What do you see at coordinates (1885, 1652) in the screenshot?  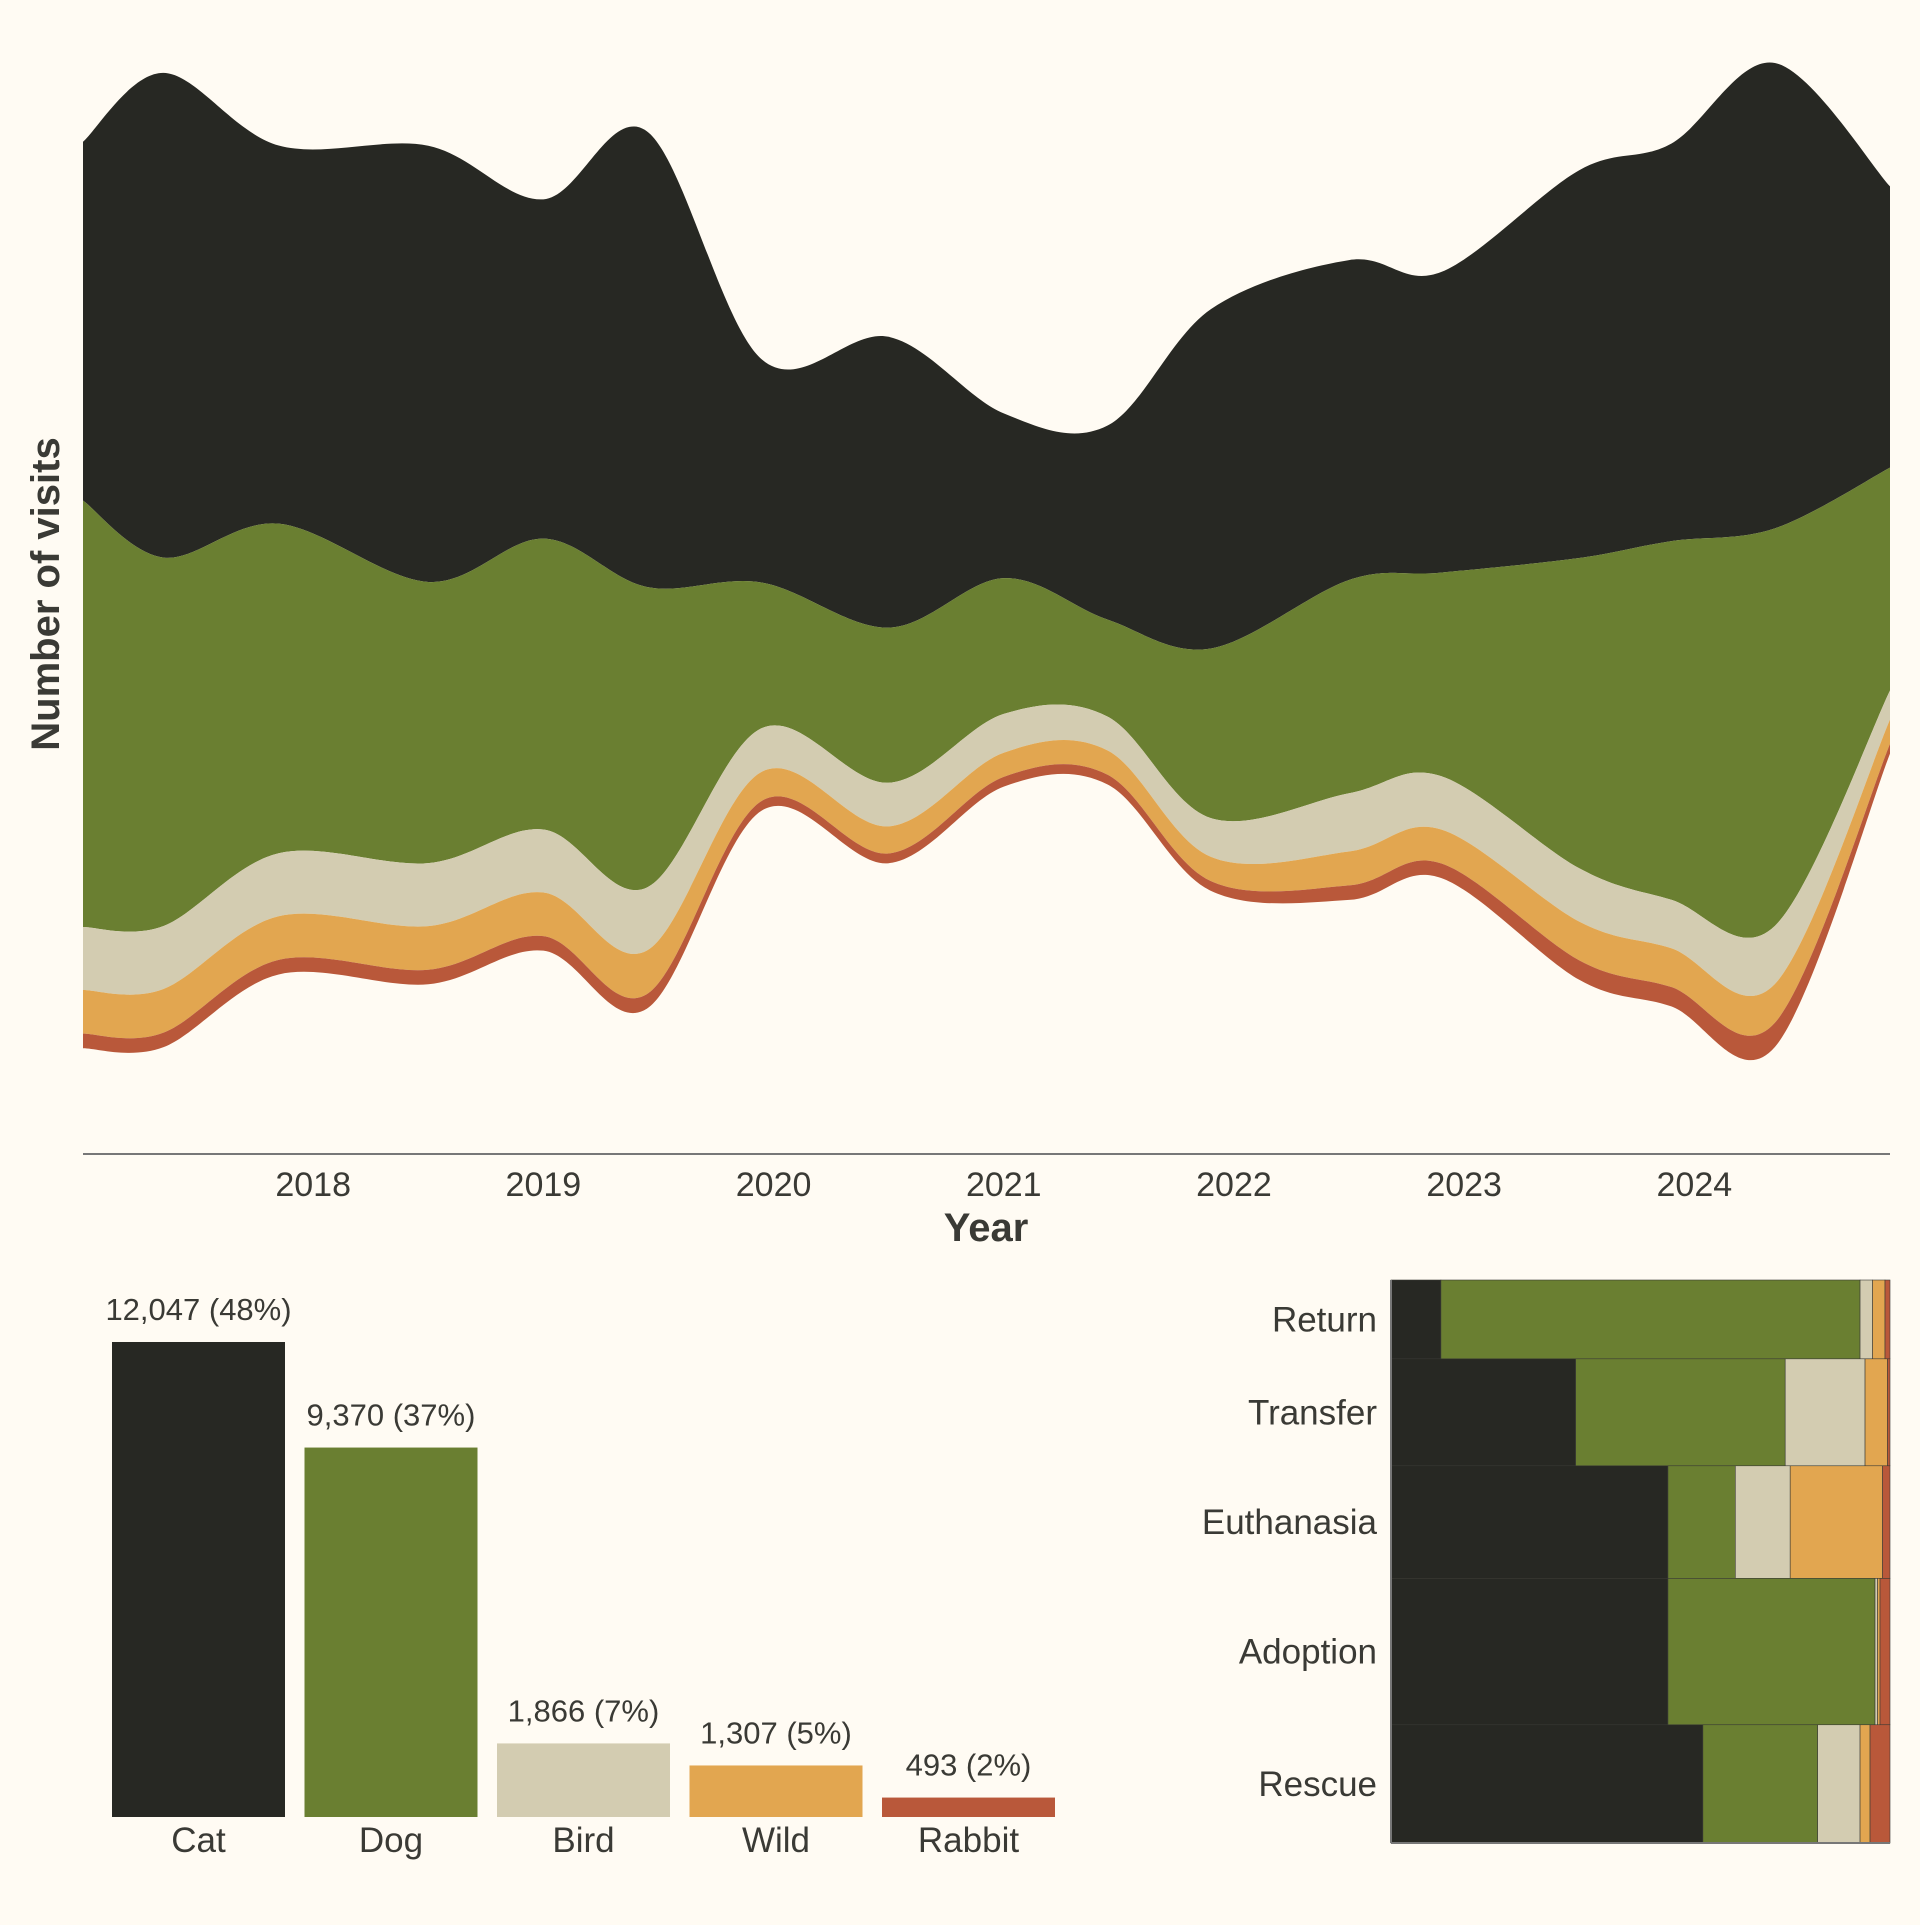 I see `mosaic-cell-adoption-rabbit` at bounding box center [1885, 1652].